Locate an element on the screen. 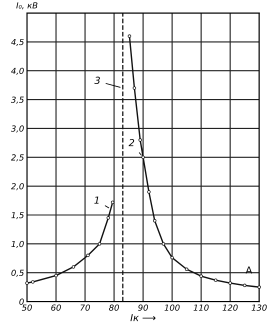 The width and height of the screenshot is (270, 326). y-tick-label: 4,5 is located at coordinates (17, 42).